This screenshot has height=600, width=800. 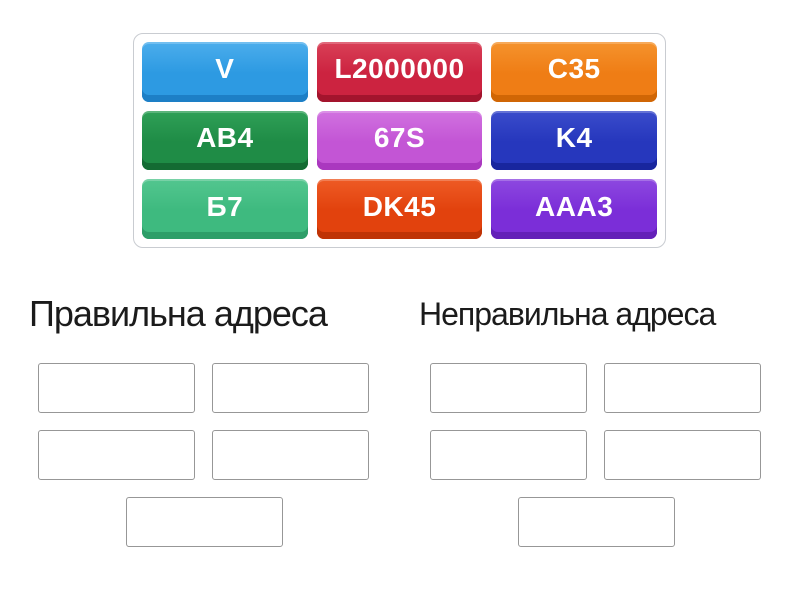 I want to click on tile-v: V, so click(x=225, y=72).